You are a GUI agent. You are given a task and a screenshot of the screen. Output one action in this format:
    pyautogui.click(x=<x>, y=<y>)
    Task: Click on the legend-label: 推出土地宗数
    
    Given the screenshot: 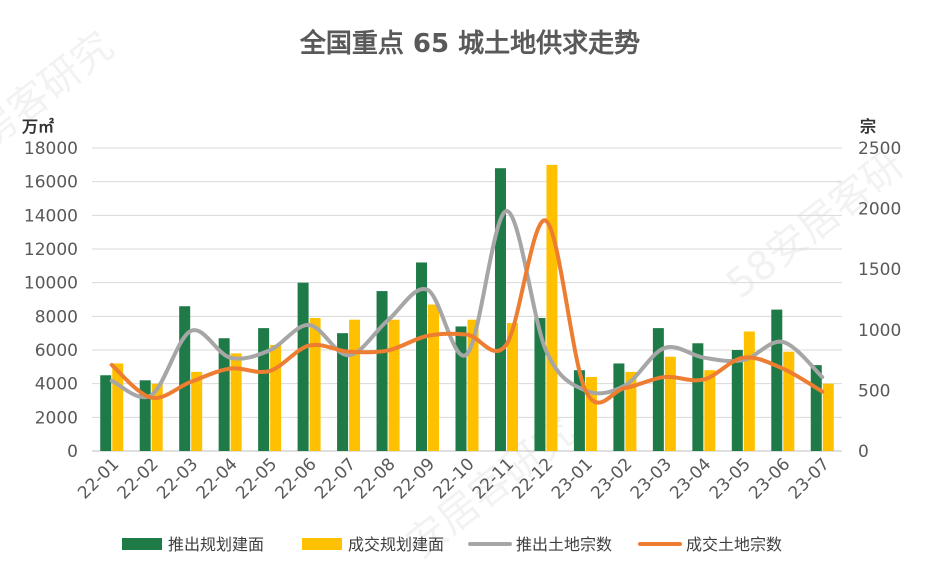 What is the action you would take?
    pyautogui.click(x=564, y=544)
    